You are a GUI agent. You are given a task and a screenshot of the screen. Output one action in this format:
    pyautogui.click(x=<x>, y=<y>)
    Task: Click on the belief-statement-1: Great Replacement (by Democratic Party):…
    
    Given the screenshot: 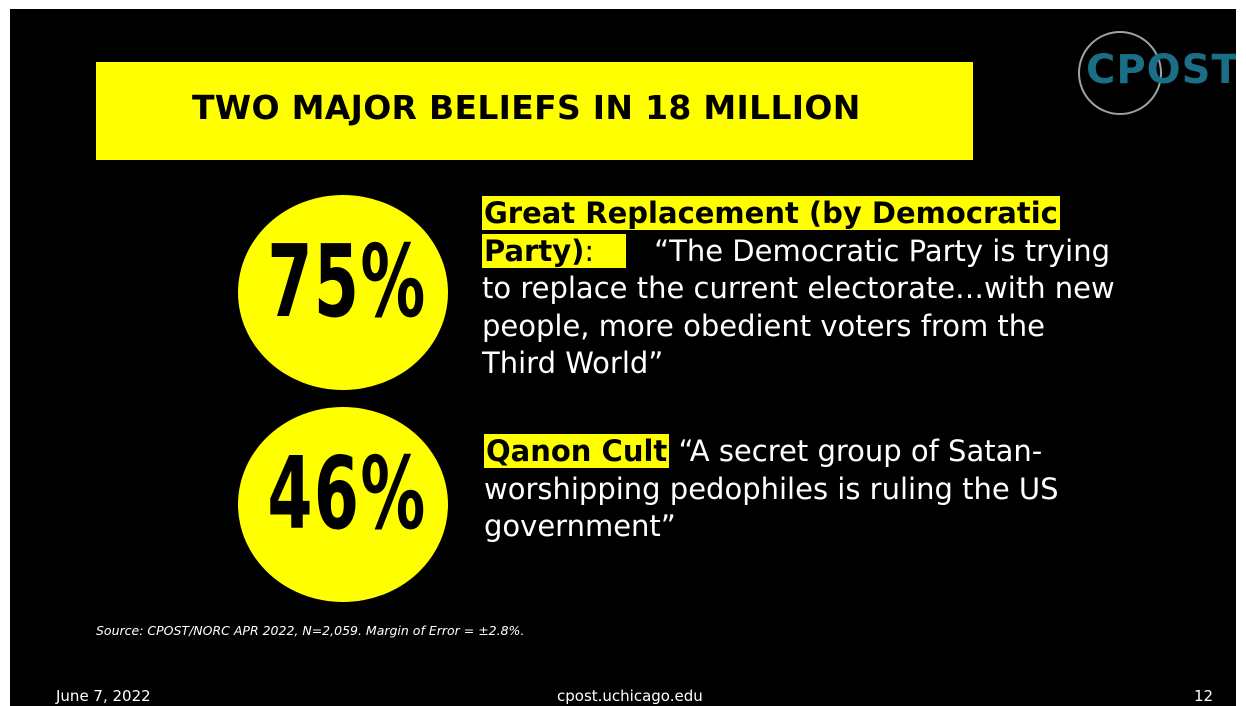 What is the action you would take?
    pyautogui.click(x=802, y=289)
    